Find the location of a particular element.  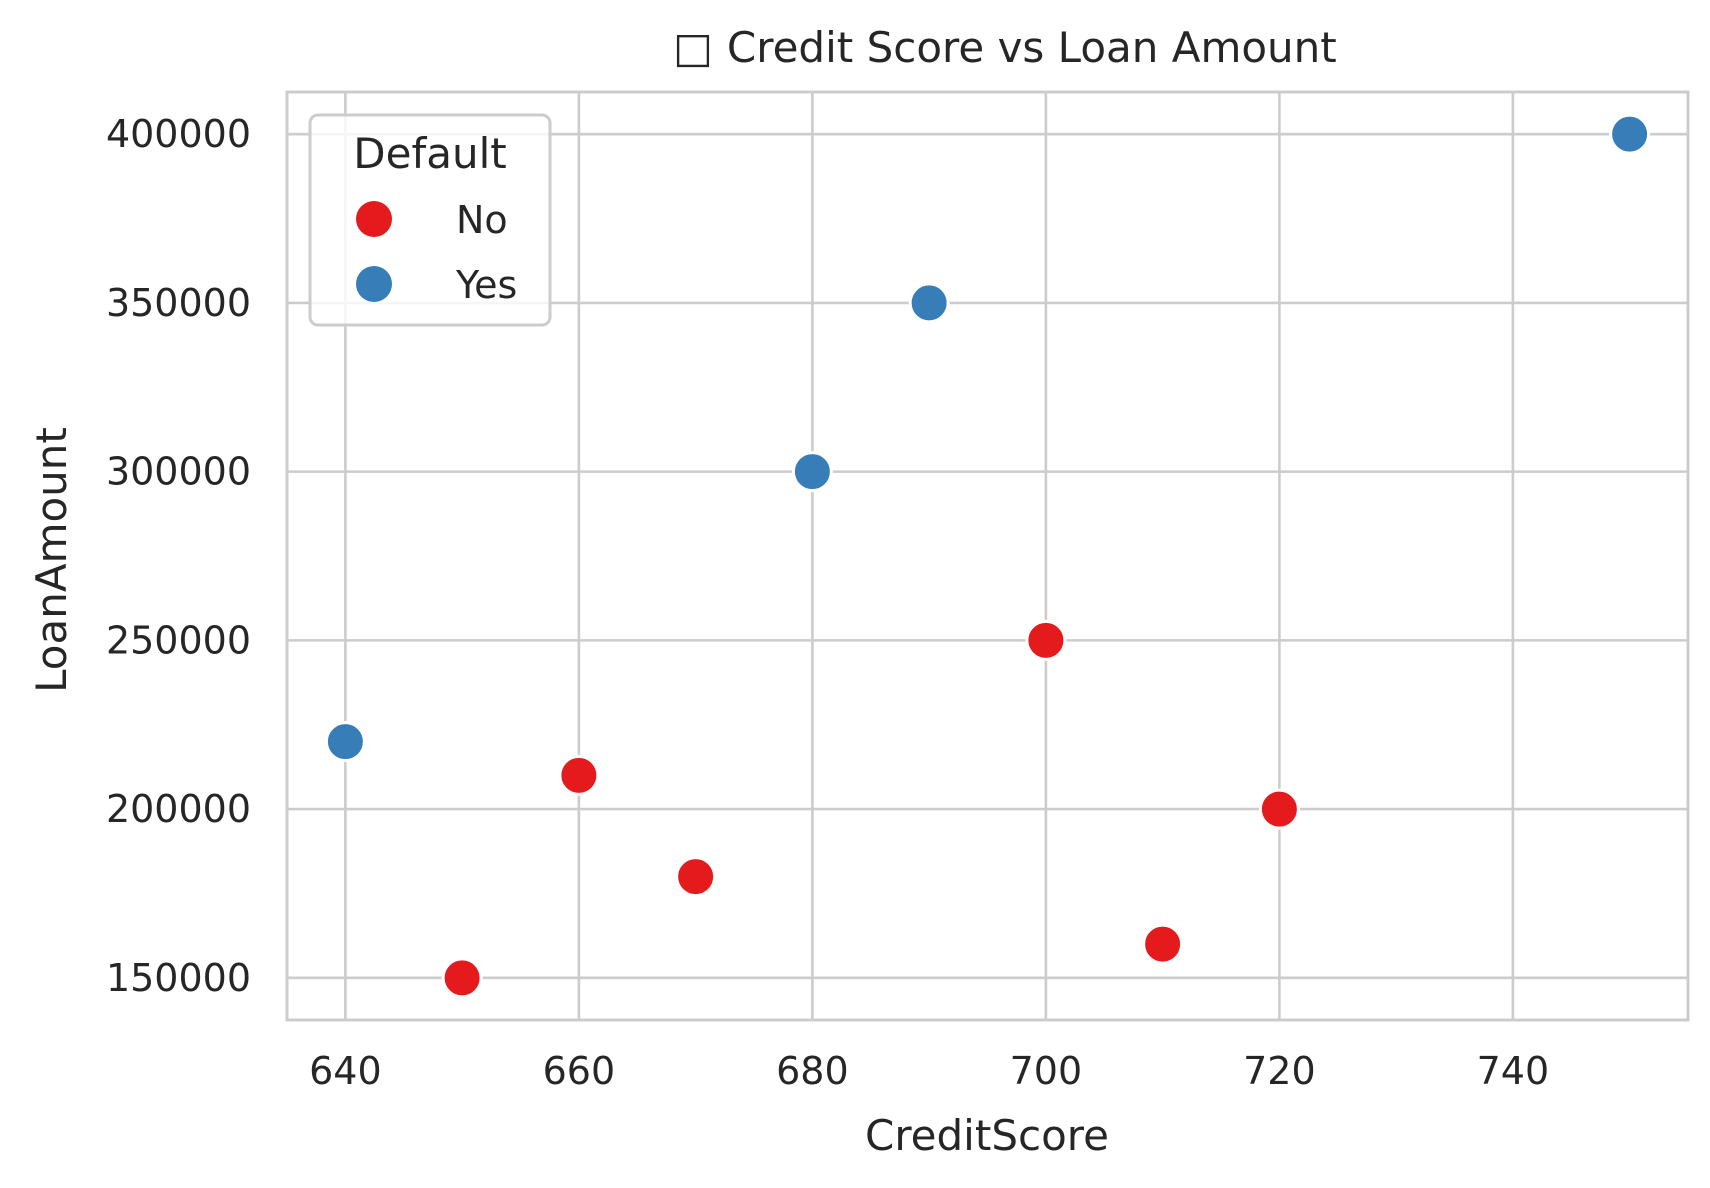

legend-label-yes: Yes is located at coordinates (486, 285).